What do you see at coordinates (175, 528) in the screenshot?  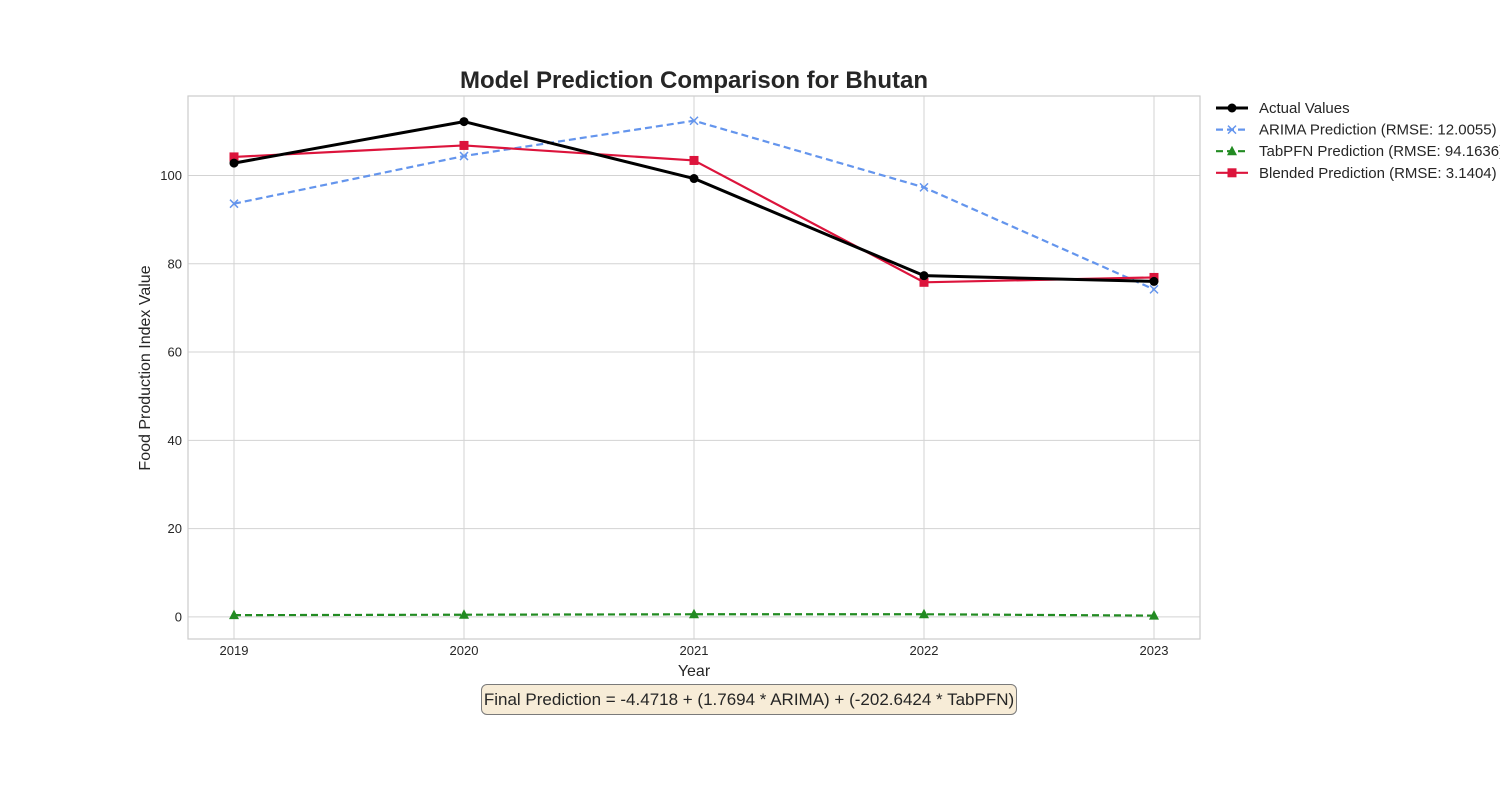 I see `y-tick-label: 20` at bounding box center [175, 528].